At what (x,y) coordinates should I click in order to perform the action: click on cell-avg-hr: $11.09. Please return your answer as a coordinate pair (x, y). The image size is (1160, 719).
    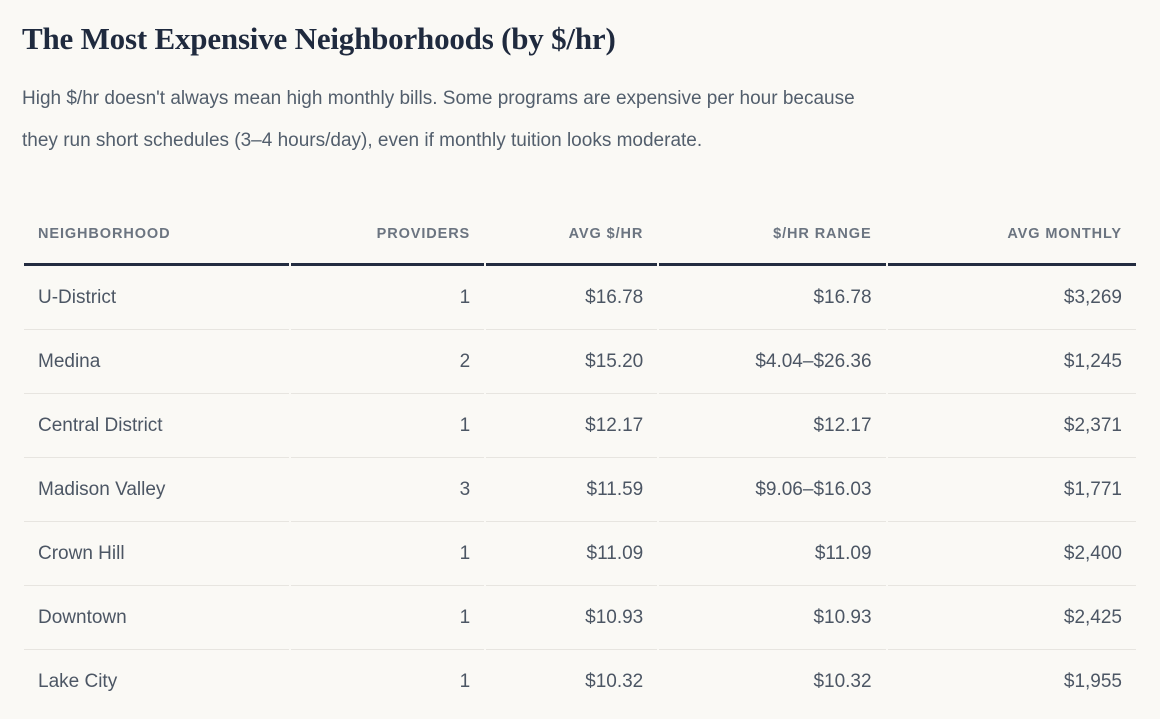
    Looking at the image, I should click on (572, 554).